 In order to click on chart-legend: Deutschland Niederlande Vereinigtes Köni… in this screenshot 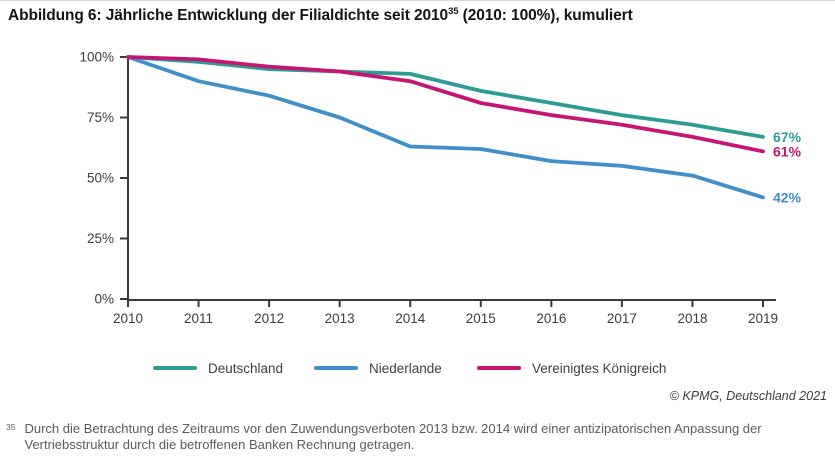, I will do `click(417, 368)`.